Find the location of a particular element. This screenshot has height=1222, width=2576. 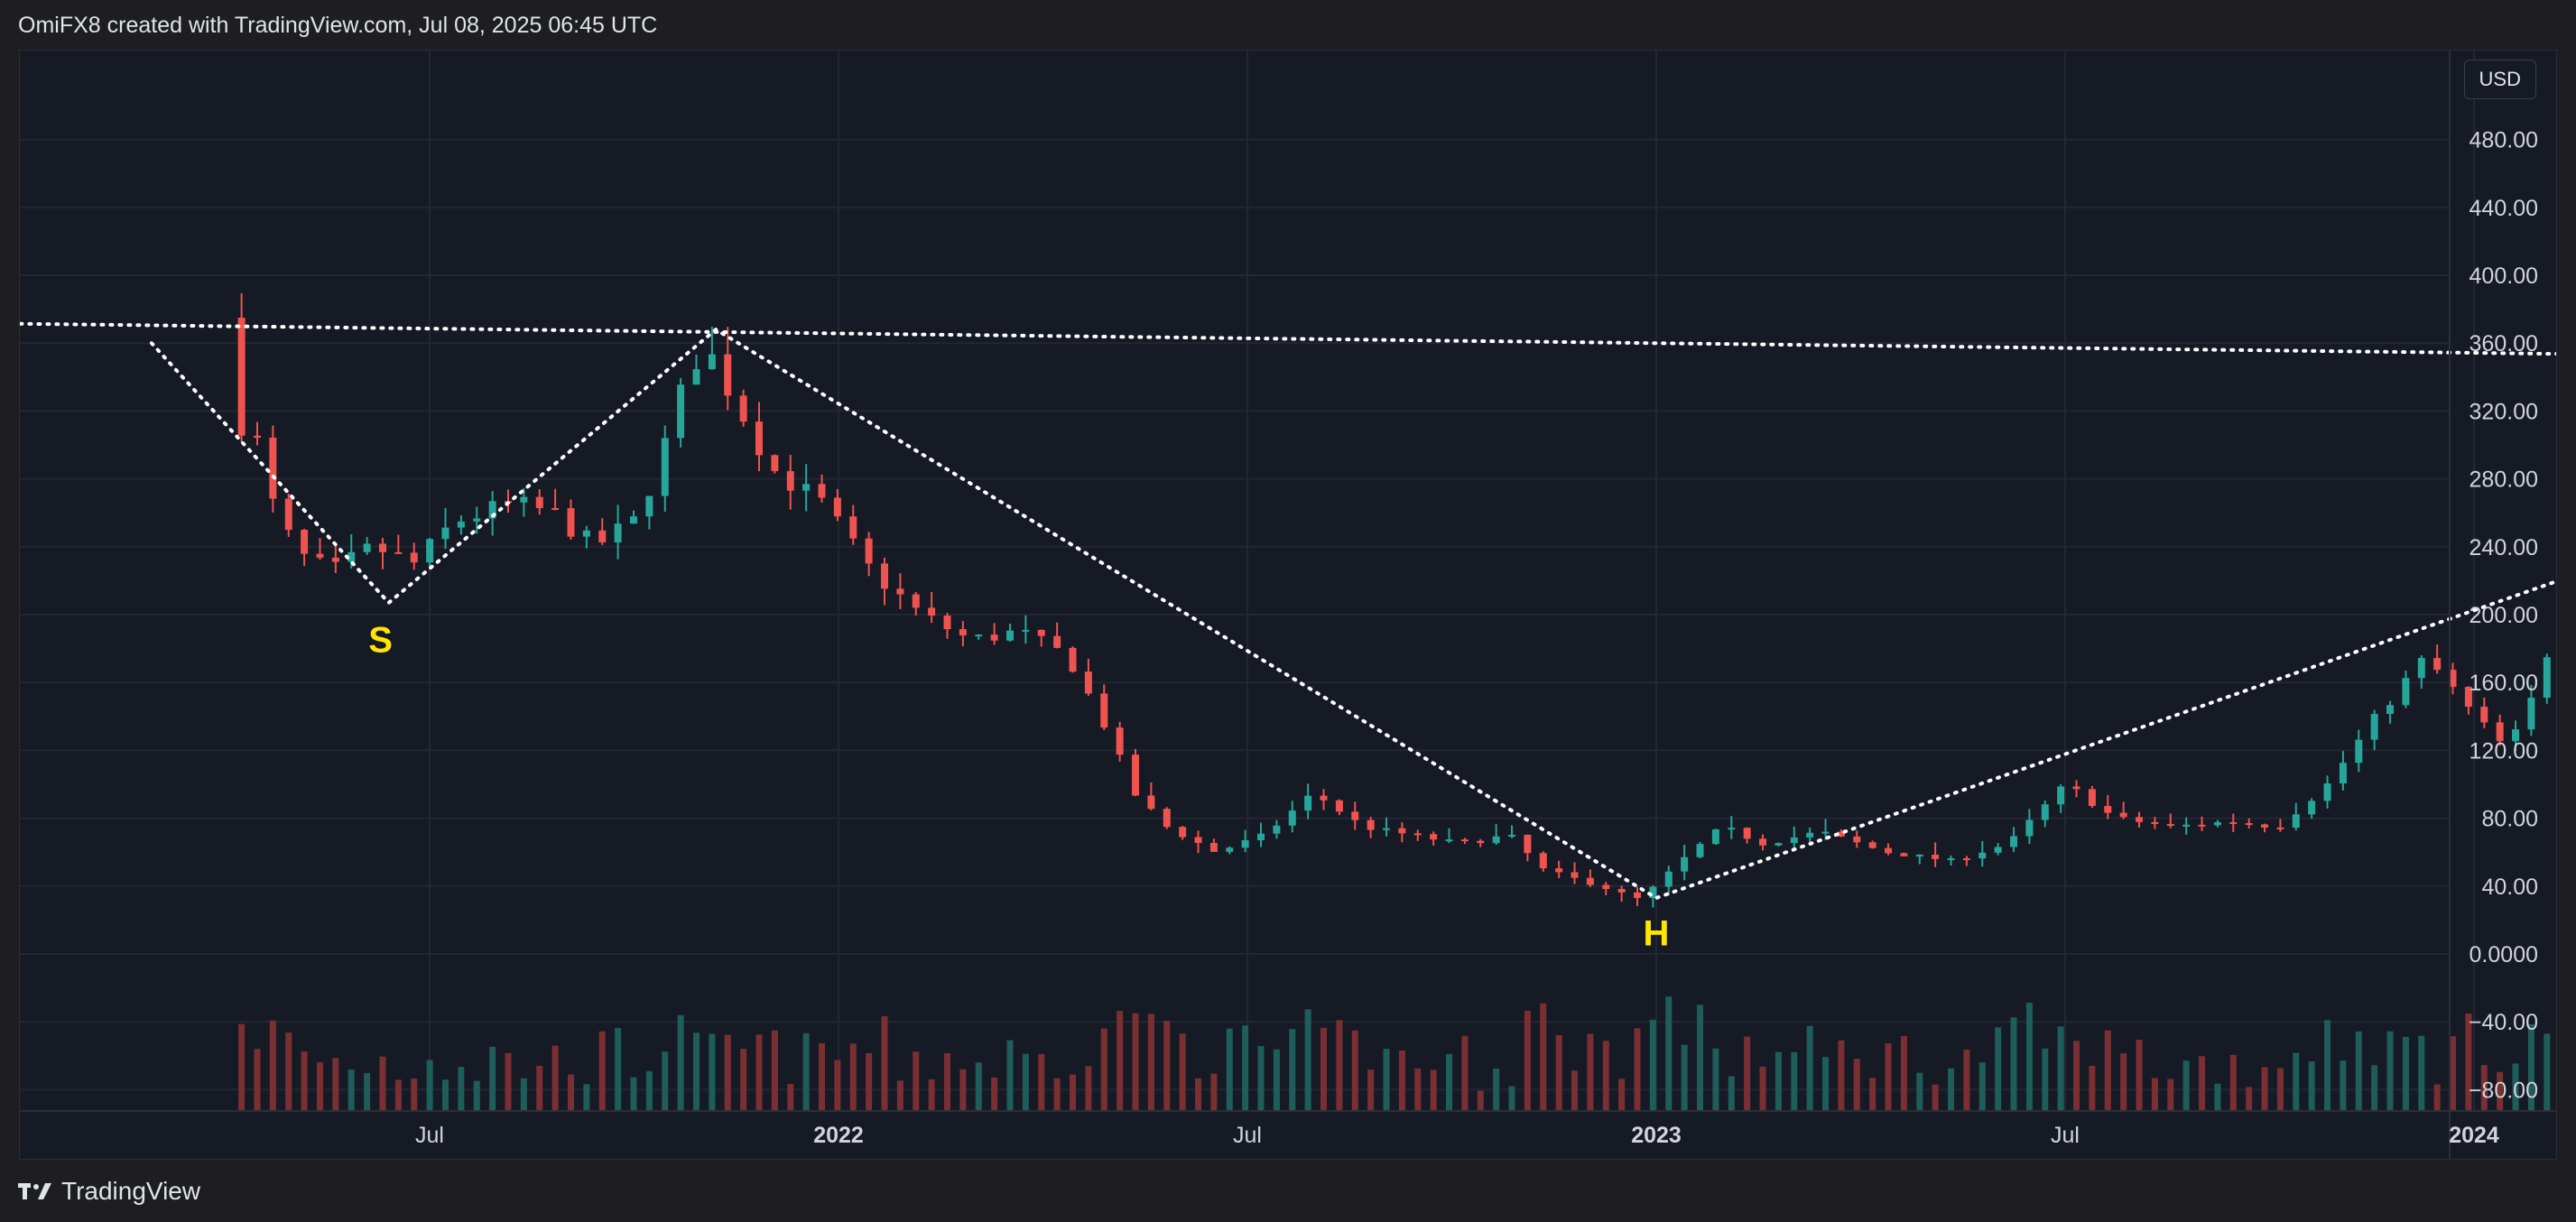

y-tick-label: 120.00 is located at coordinates (2503, 751).